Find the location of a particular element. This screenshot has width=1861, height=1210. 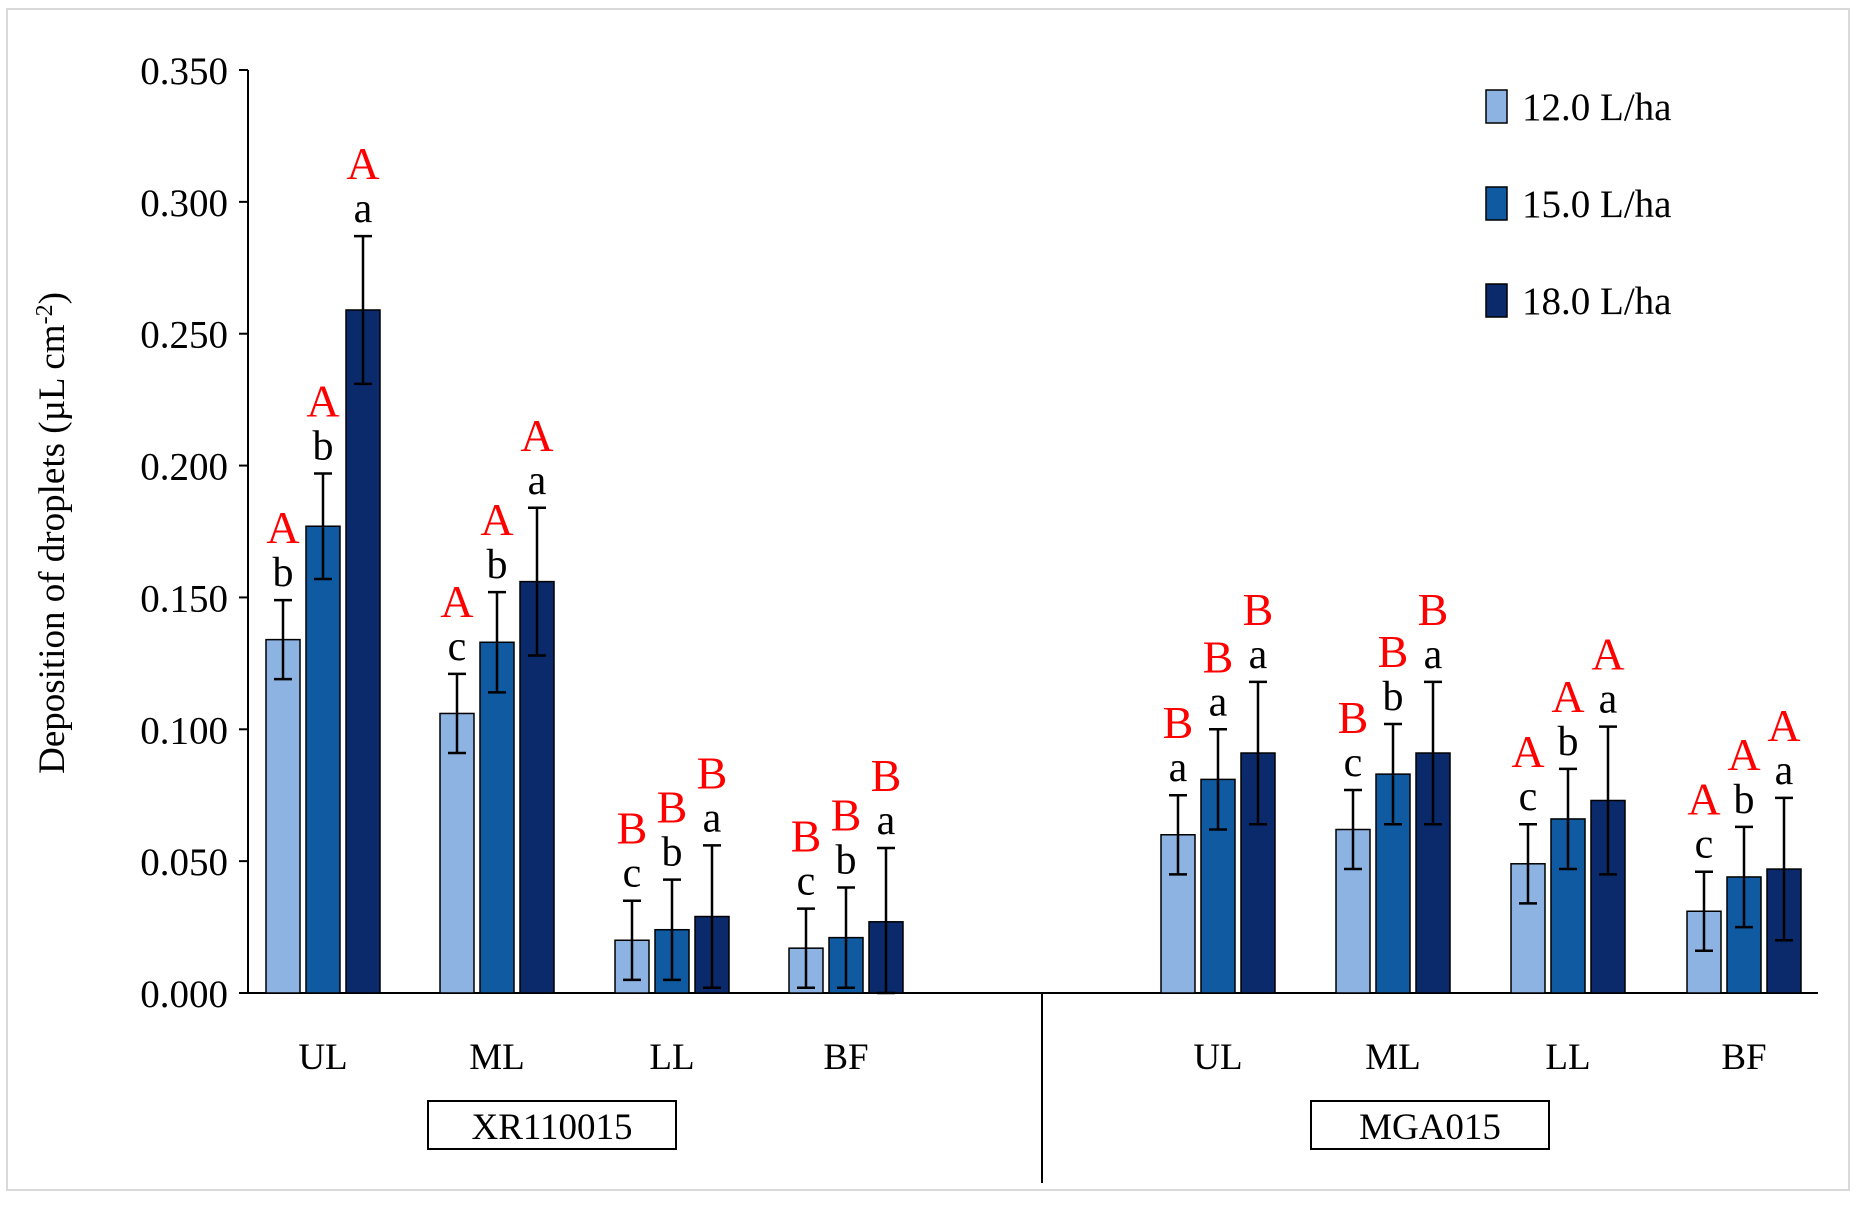

y-tick-label: 0.050 is located at coordinates (184, 862).